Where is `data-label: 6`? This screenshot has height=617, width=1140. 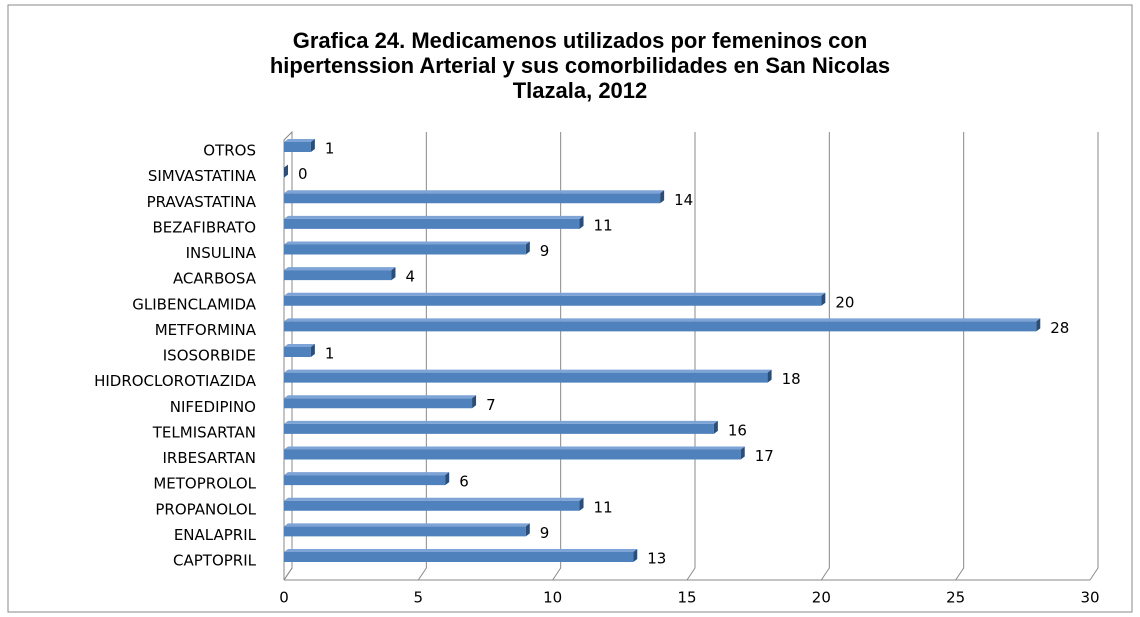 data-label: 6 is located at coordinates (464, 482).